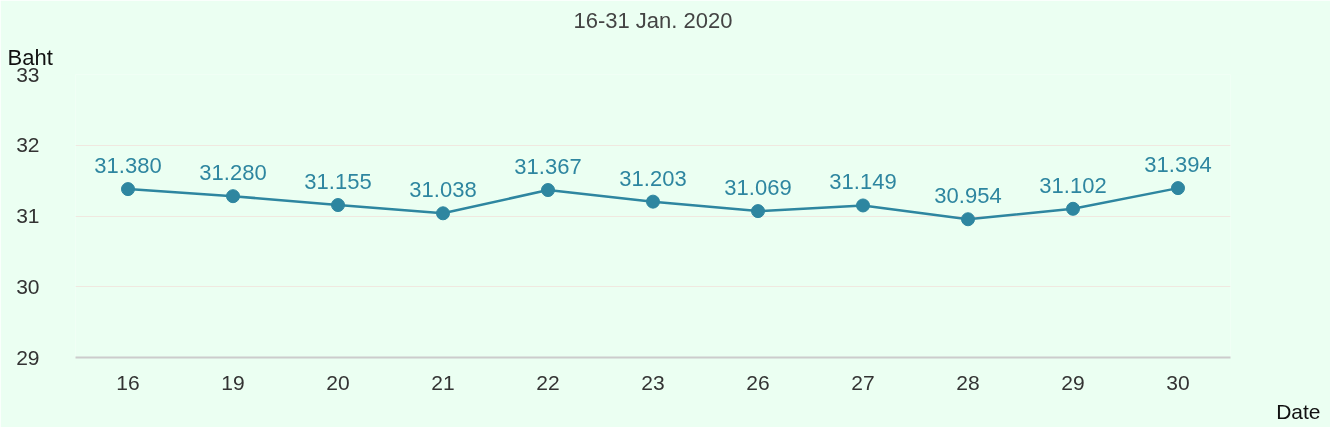  What do you see at coordinates (443, 382) in the screenshot?
I see `x-tick-label: 21` at bounding box center [443, 382].